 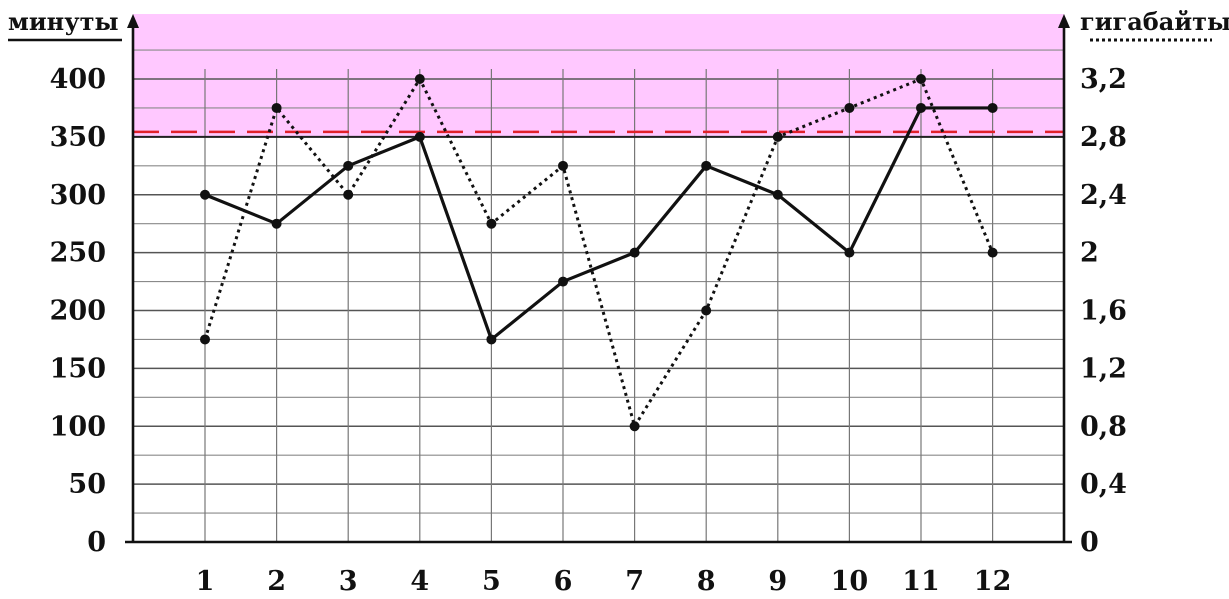 What do you see at coordinates (78, 253) in the screenshot?
I see `left-tick-label: 250` at bounding box center [78, 253].